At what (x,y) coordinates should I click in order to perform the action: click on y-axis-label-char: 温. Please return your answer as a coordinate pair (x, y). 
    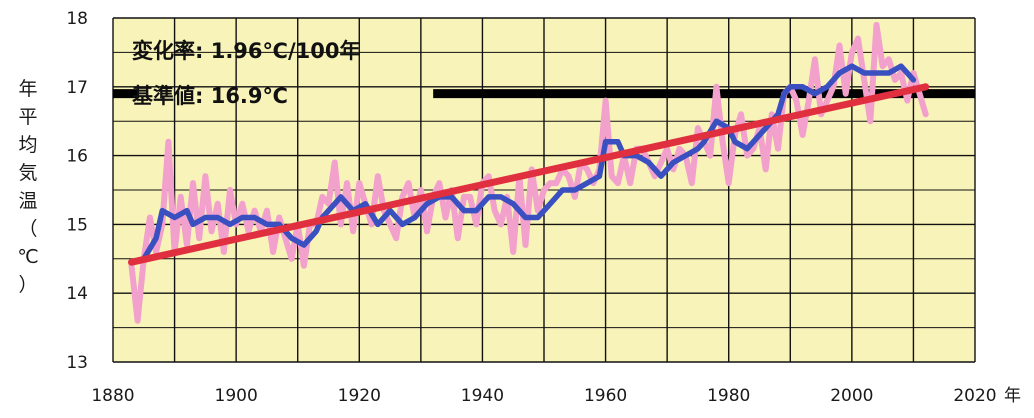
    Looking at the image, I should click on (27, 201).